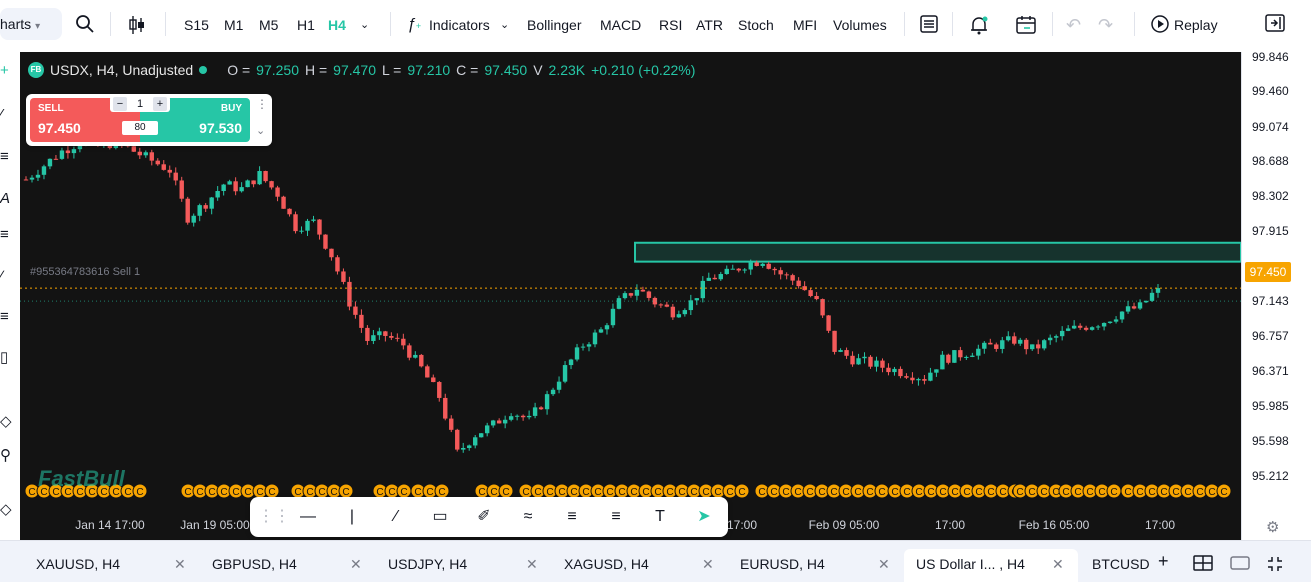  What do you see at coordinates (1118, 566) in the screenshot?
I see `tab-btcusd: BTCUSD` at bounding box center [1118, 566].